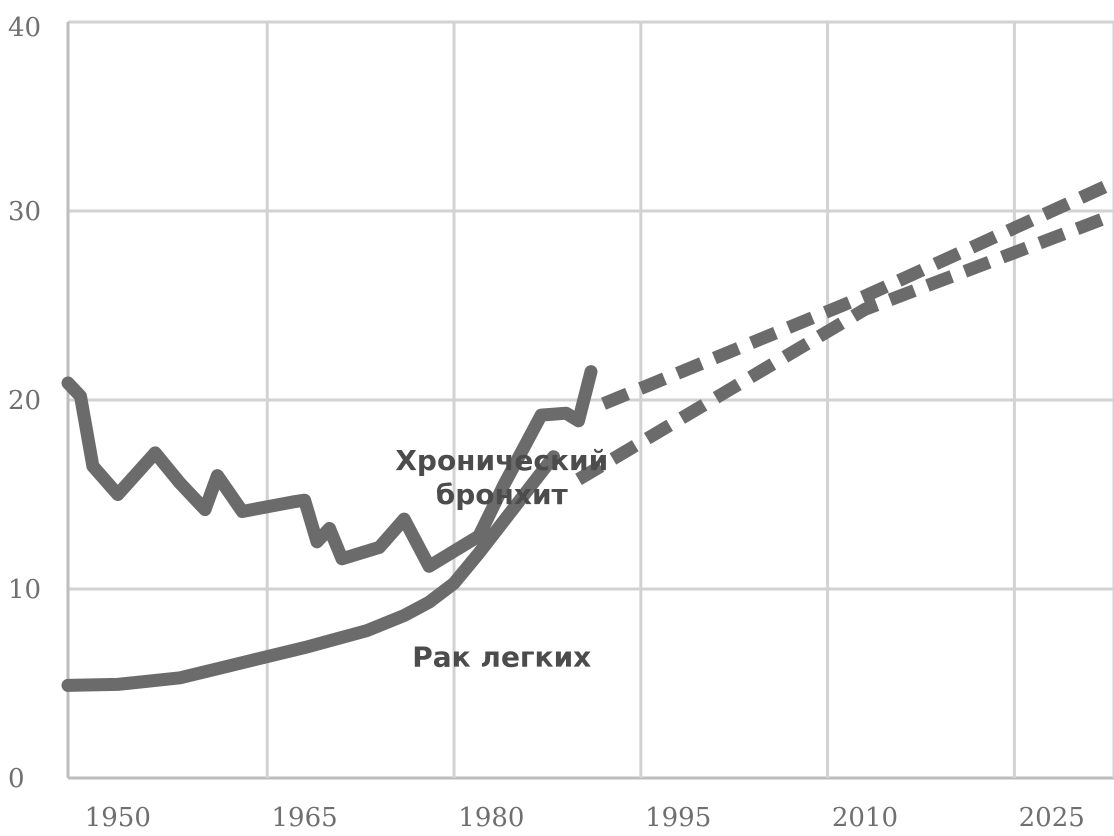 This screenshot has width=1114, height=836. What do you see at coordinates (491, 818) in the screenshot?
I see `x-tick-label: 1980` at bounding box center [491, 818].